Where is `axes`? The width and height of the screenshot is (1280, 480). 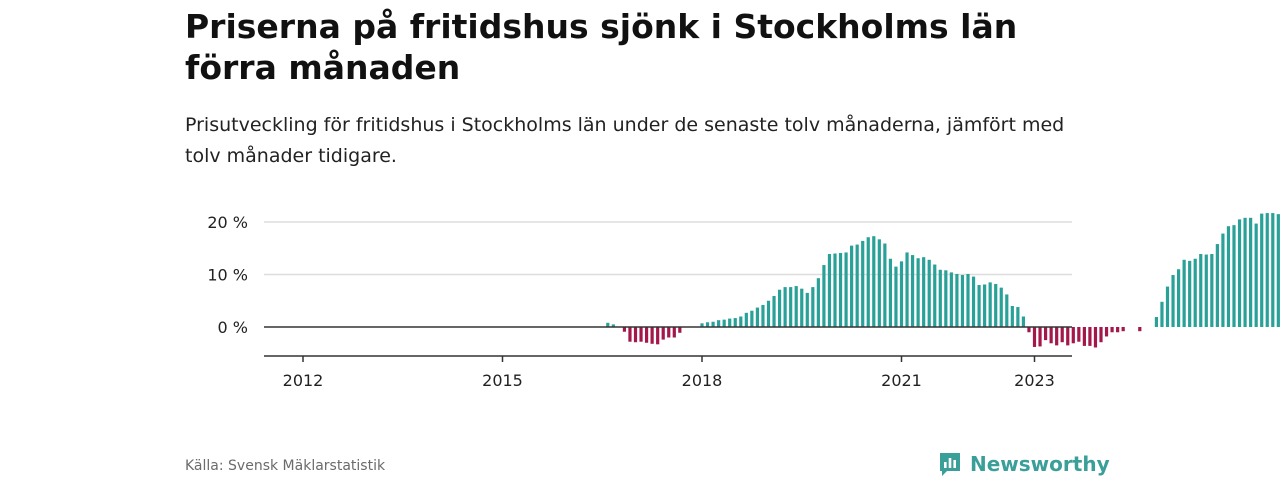 axes is located at coordinates (668, 344).